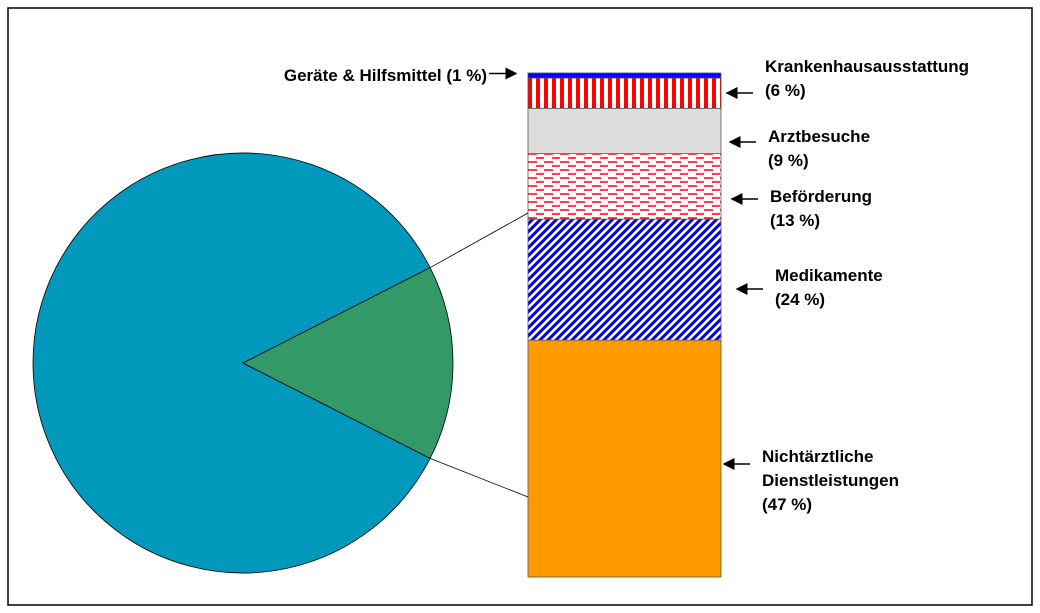 The width and height of the screenshot is (1040, 613). What do you see at coordinates (829, 275) in the screenshot?
I see `category-label: Medikamente` at bounding box center [829, 275].